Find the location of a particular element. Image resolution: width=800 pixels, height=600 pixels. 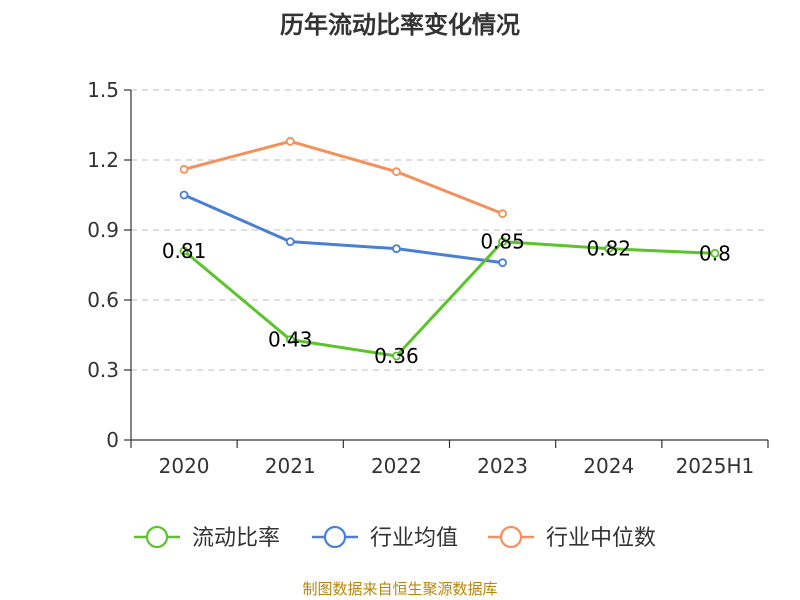

data-label: 0.43 is located at coordinates (290, 340).